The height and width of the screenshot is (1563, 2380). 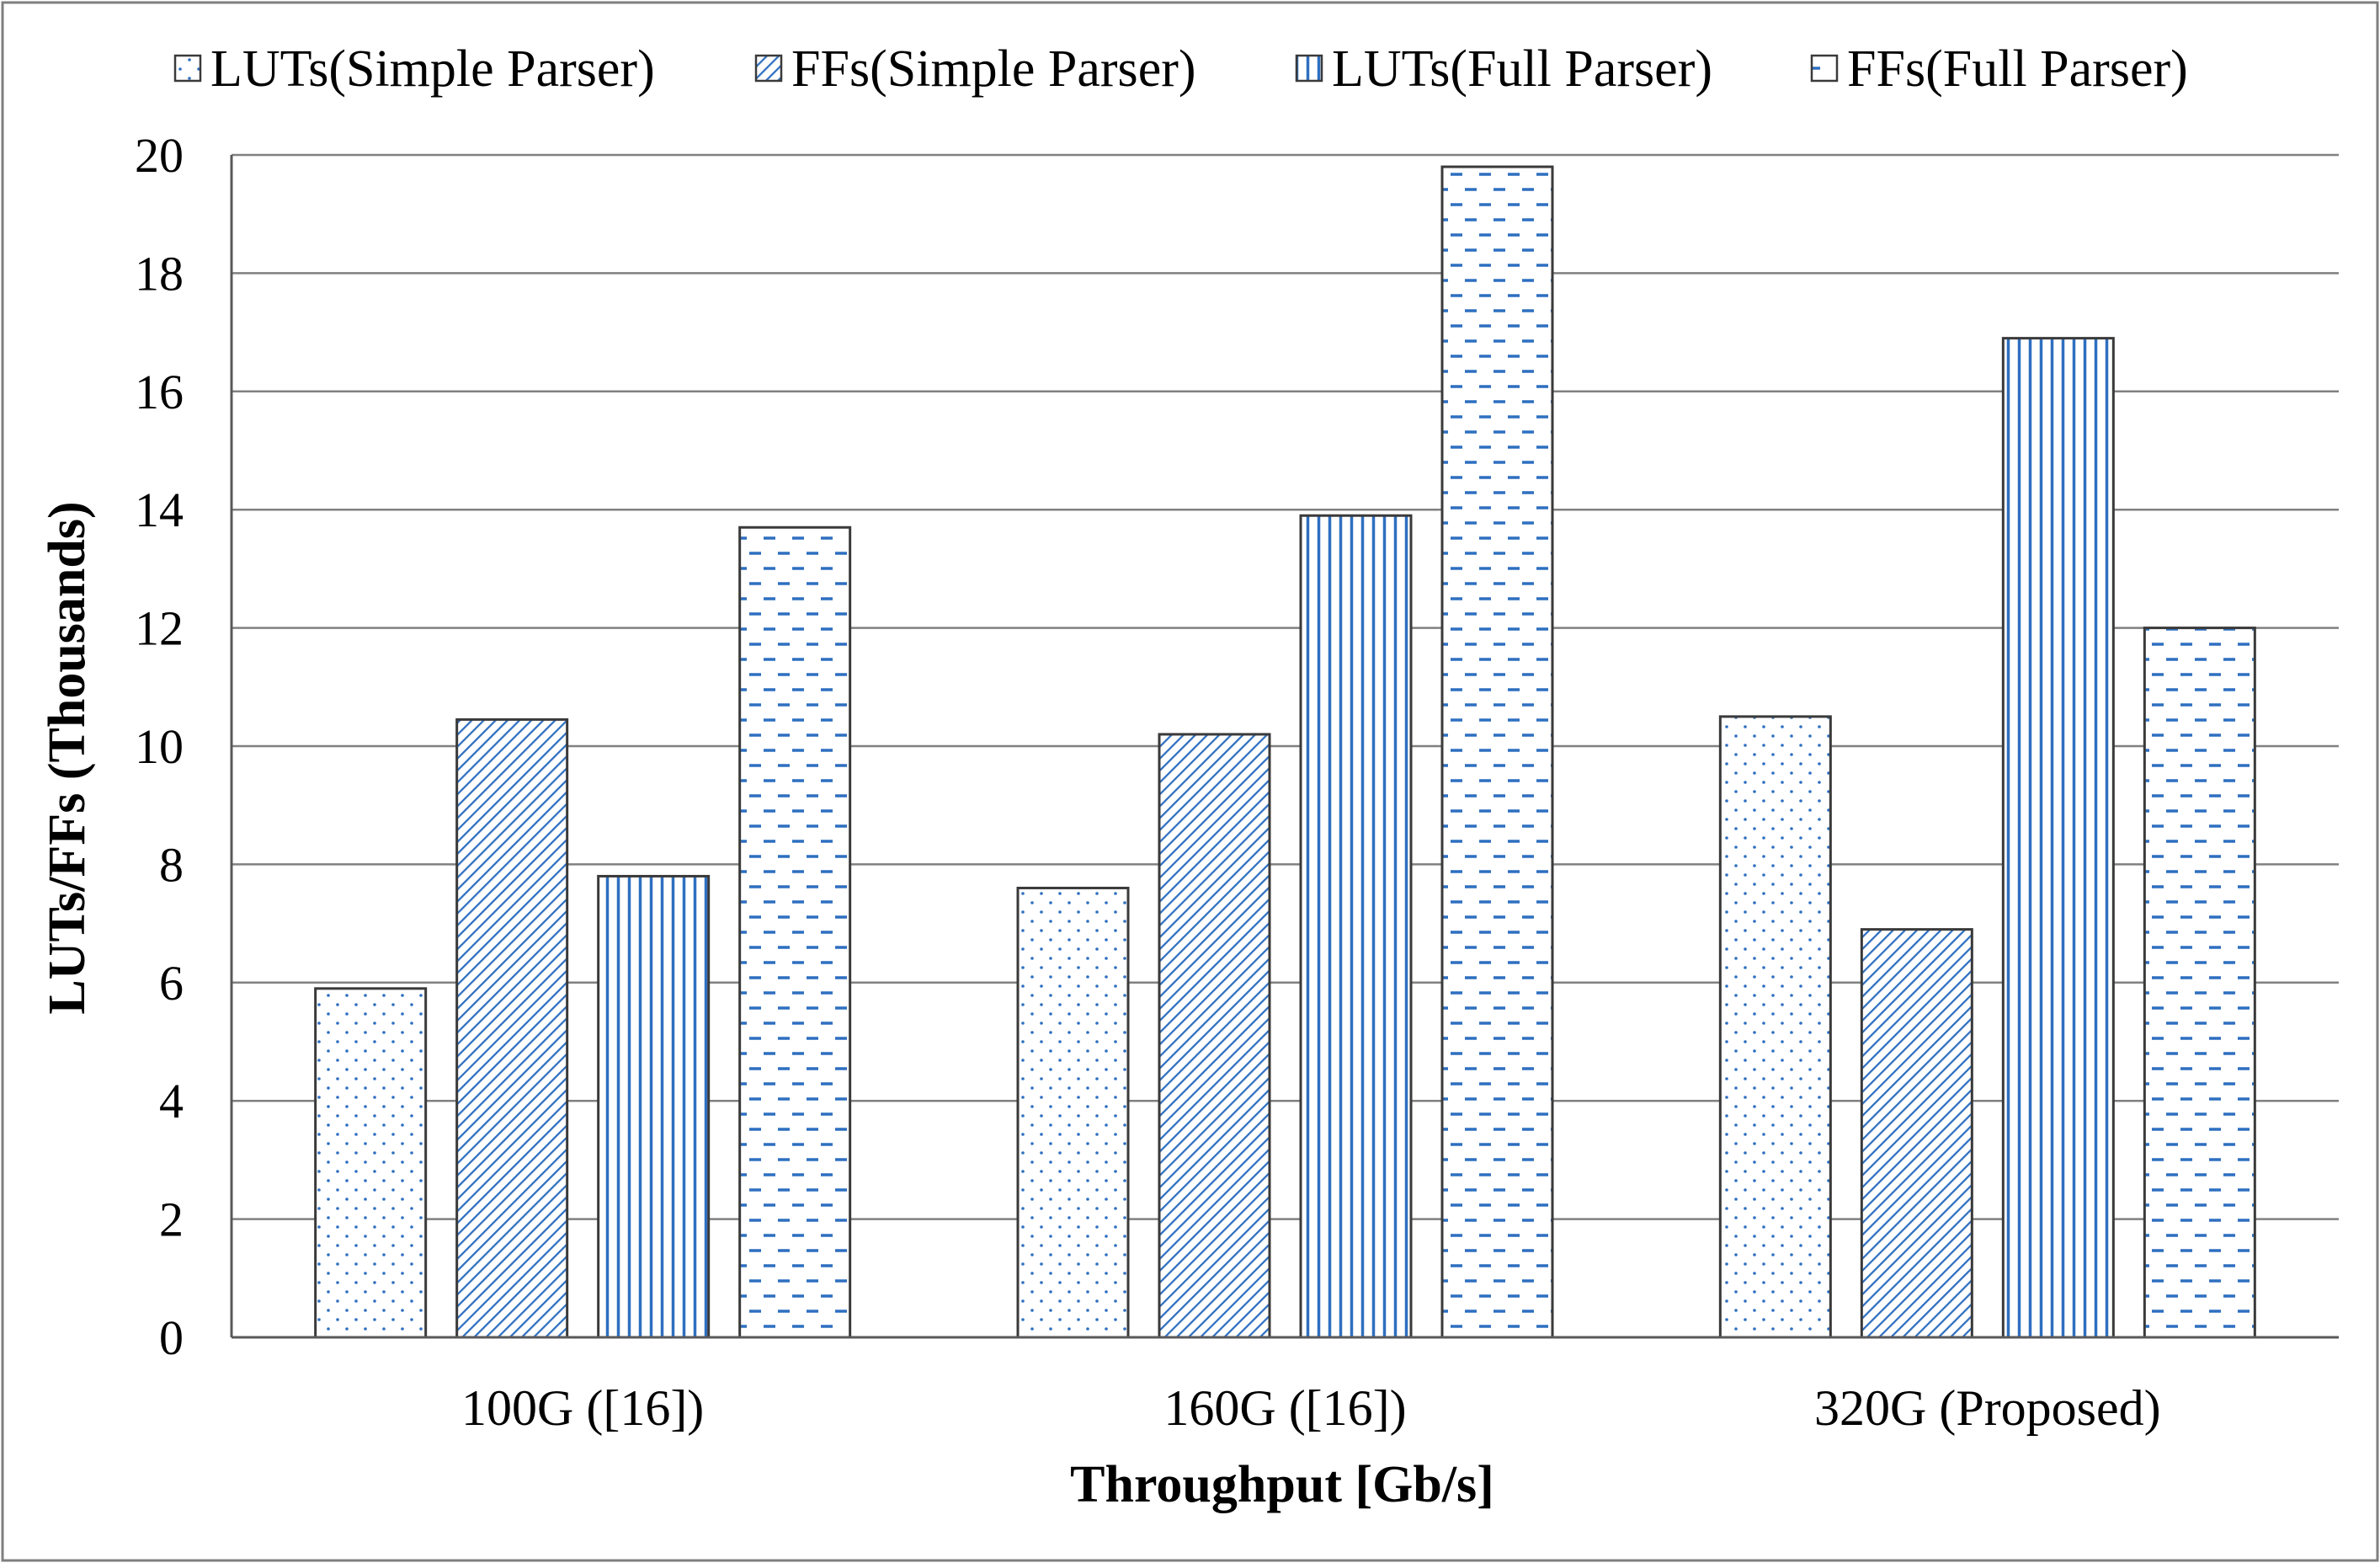 I want to click on y-tick-label: 16, so click(x=159, y=392).